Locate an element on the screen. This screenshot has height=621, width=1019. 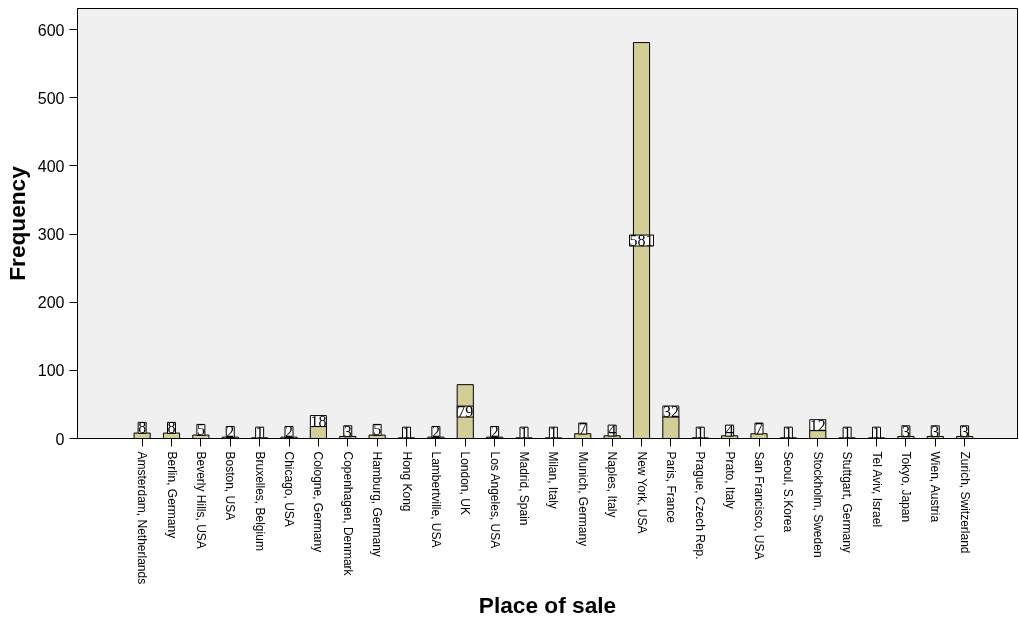
y-tick-label: 200 is located at coordinates (51, 303).